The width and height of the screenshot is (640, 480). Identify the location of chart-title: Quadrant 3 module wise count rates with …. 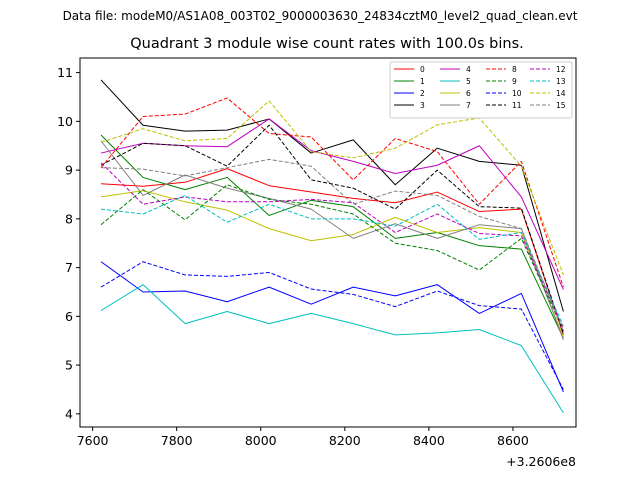
(327, 44).